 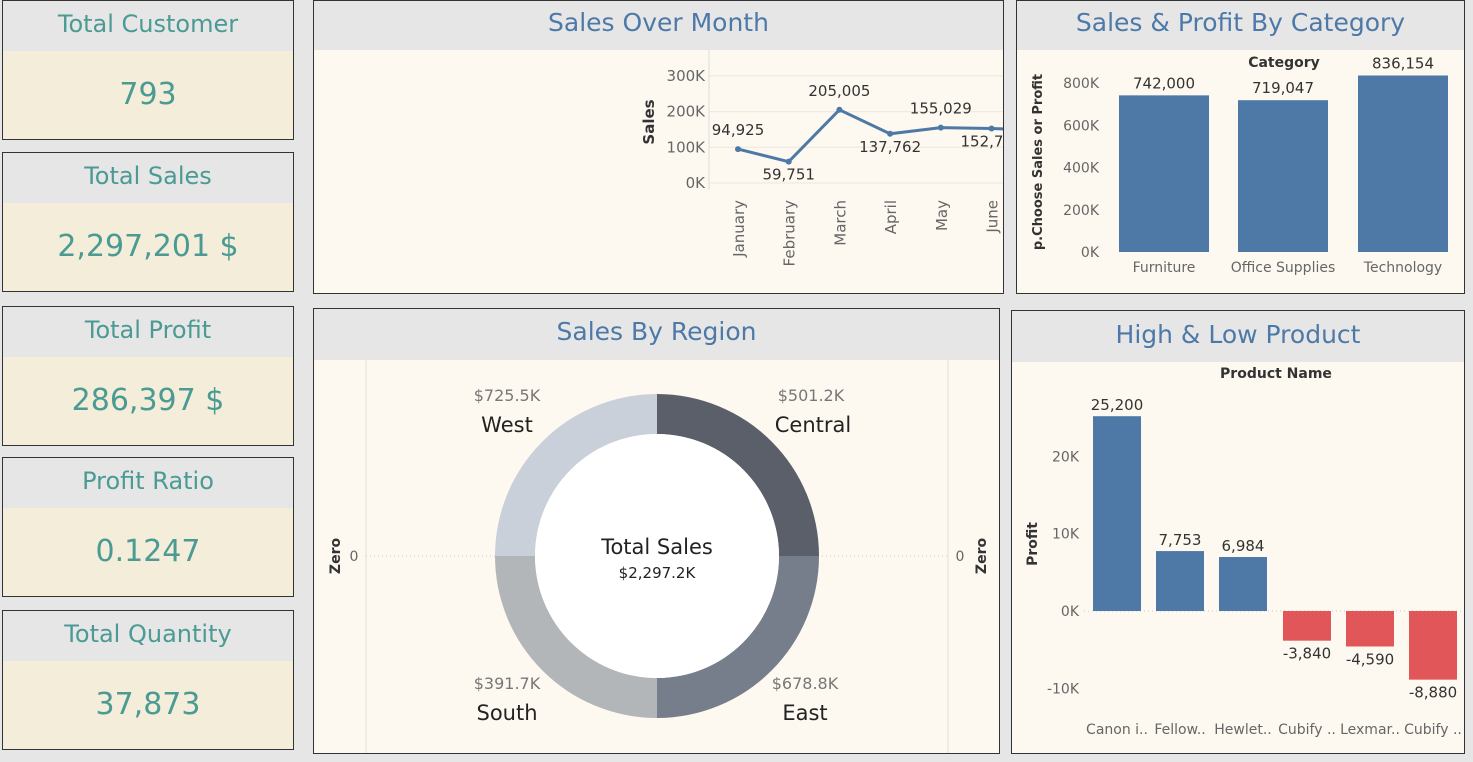 I want to click on data-label: -4,590, so click(x=1370, y=659).